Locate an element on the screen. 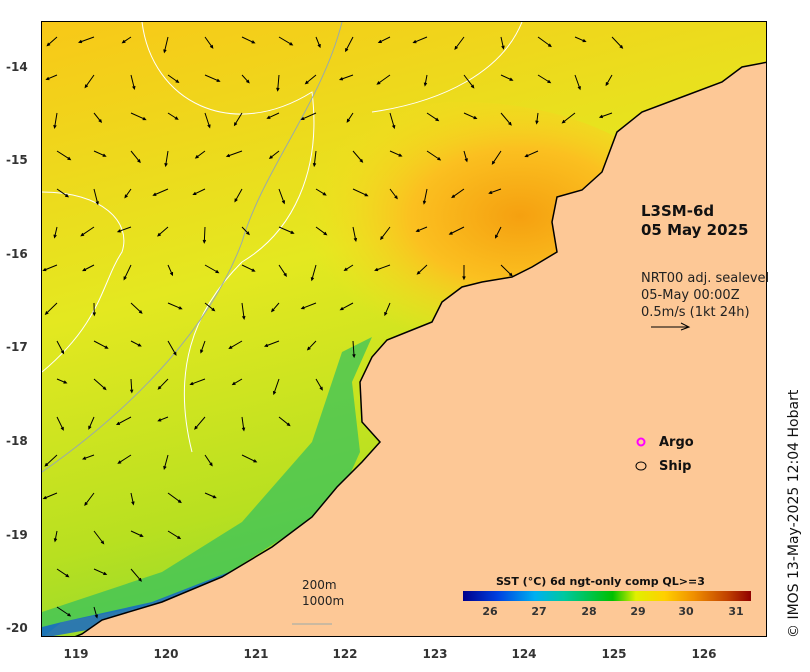 This screenshot has height=672, width=810. y-tick: -16 is located at coordinates (17, 254).